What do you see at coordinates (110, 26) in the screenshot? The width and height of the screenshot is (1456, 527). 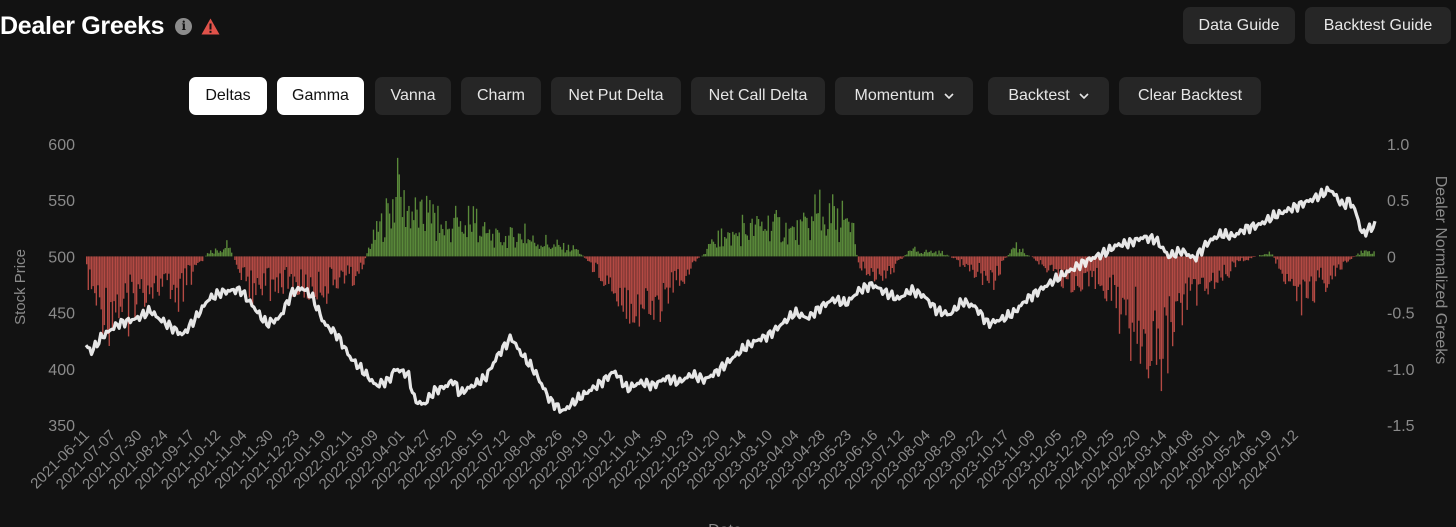 I see `title-row: Dealer Greeks i` at bounding box center [110, 26].